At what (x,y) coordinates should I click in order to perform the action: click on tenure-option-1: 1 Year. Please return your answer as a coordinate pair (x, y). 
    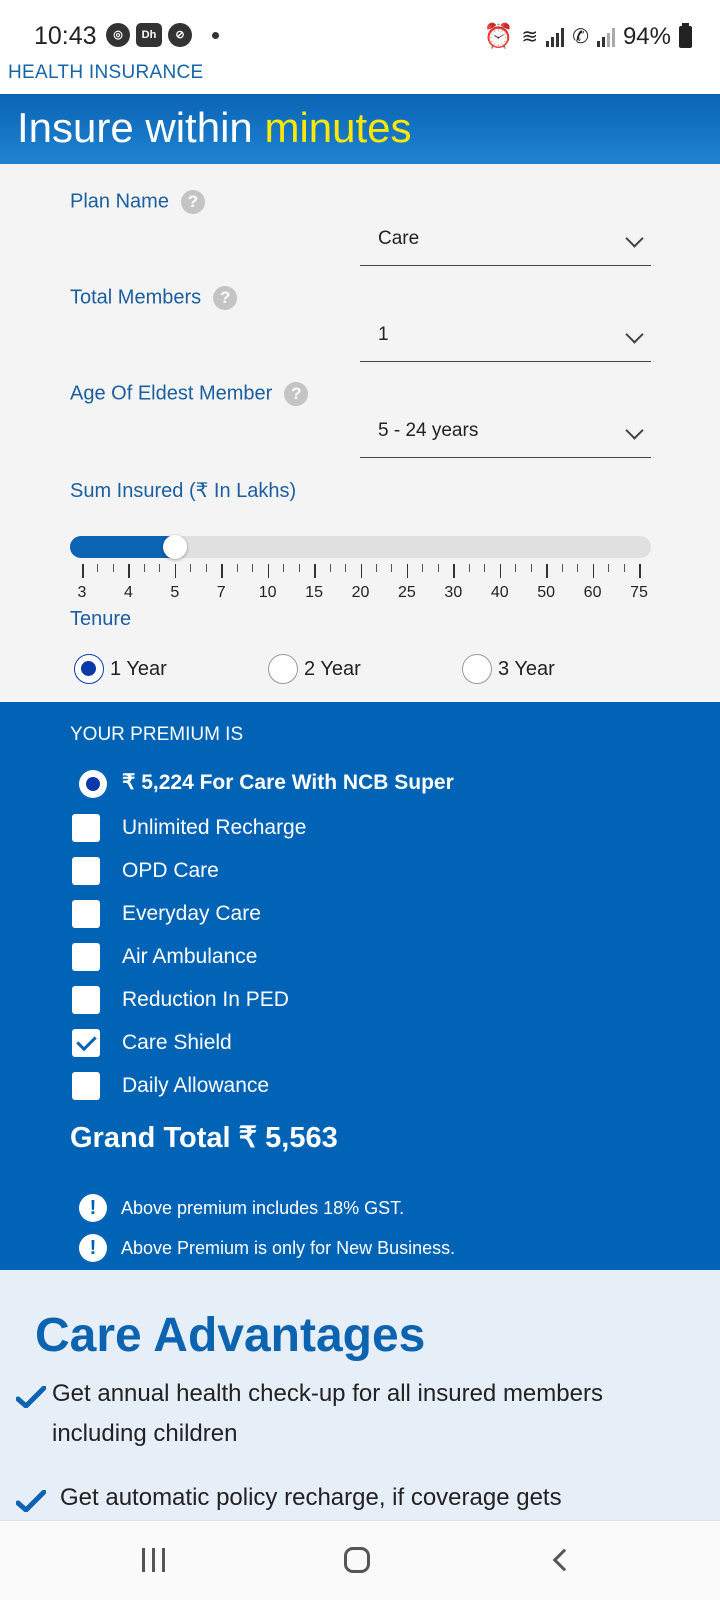
    Looking at the image, I should click on (120, 669).